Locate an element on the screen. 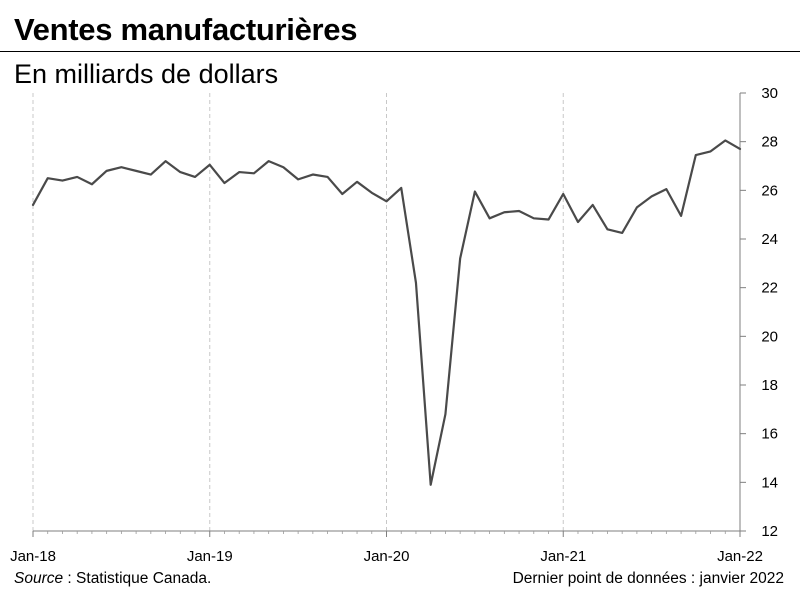 The image size is (800, 600). chart-title: Ventes manufacturières is located at coordinates (186, 29).